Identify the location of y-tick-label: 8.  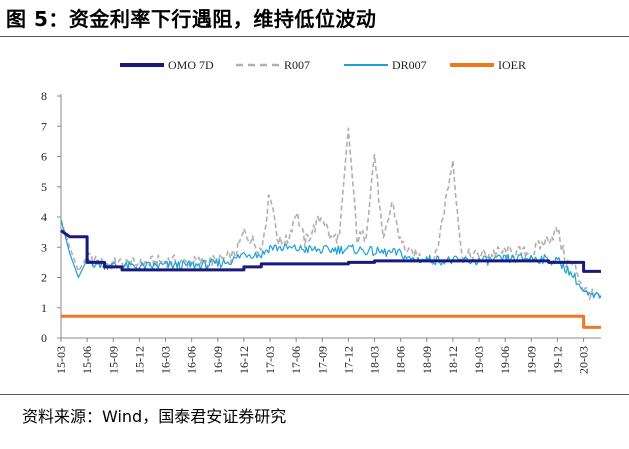
(44, 96).